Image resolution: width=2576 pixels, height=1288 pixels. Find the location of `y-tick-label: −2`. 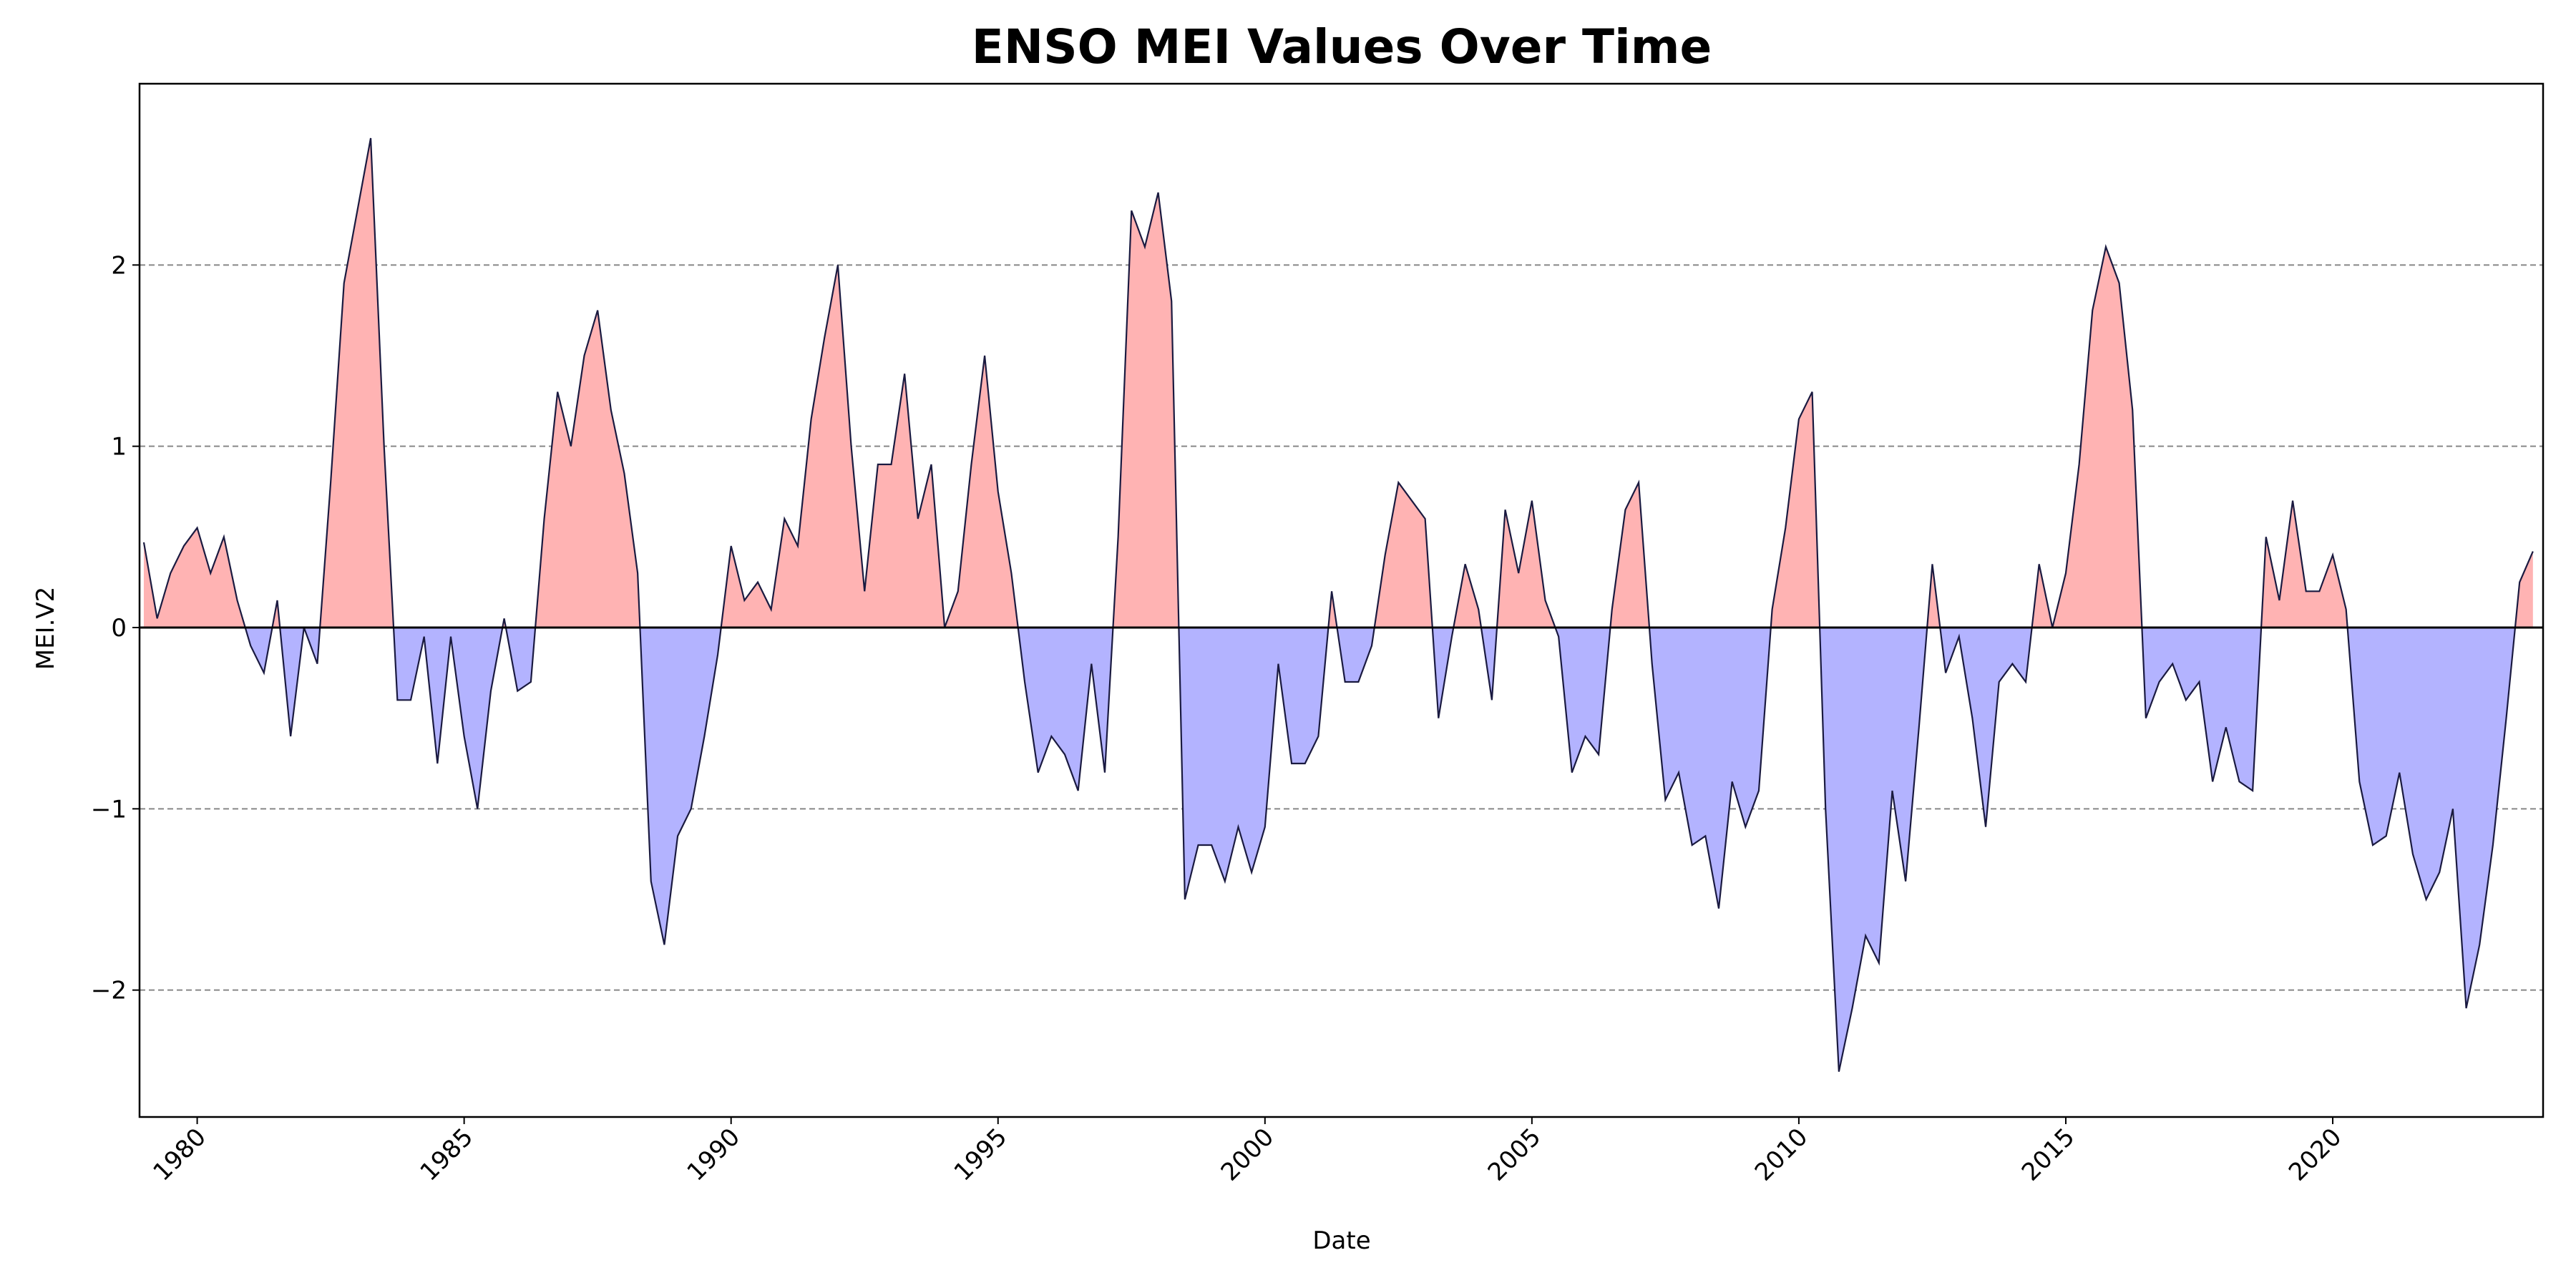

y-tick-label: −2 is located at coordinates (109, 991).